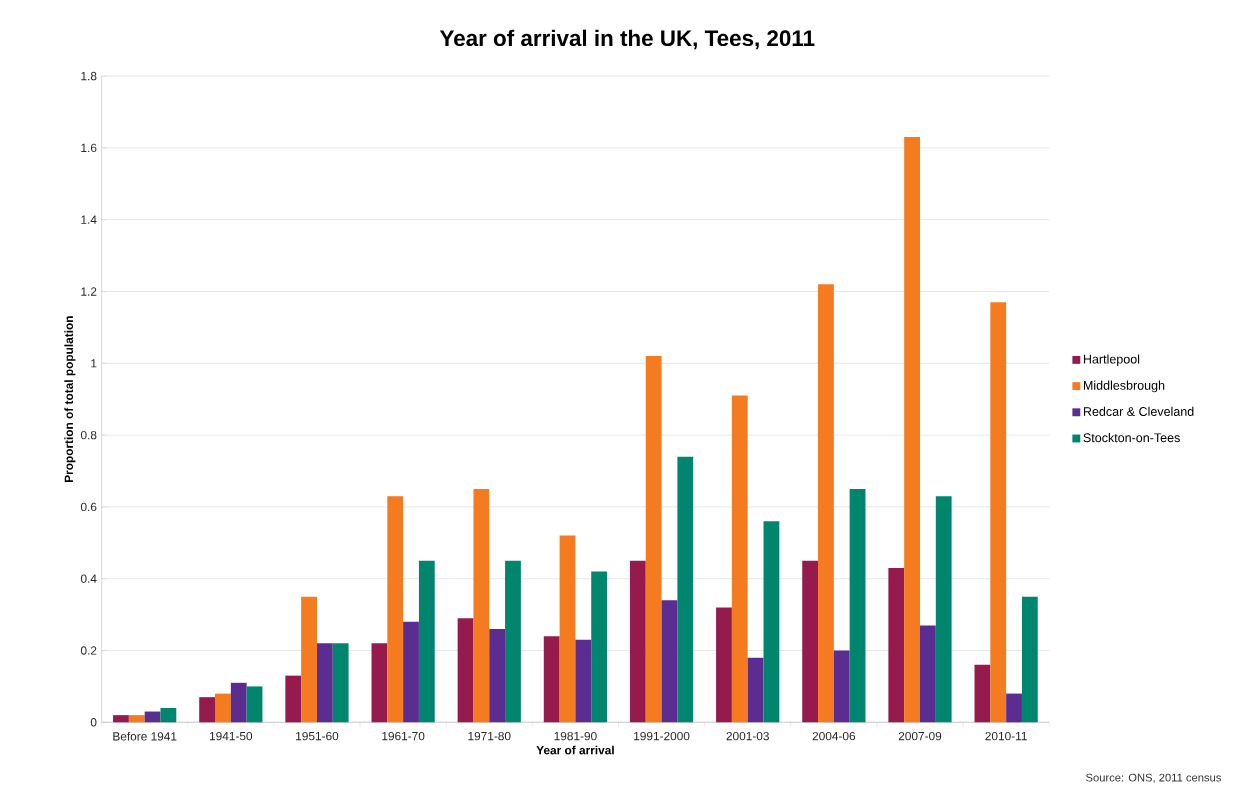  Describe the element at coordinates (93, 722) in the screenshot. I see `y-tick-label: 0` at that location.